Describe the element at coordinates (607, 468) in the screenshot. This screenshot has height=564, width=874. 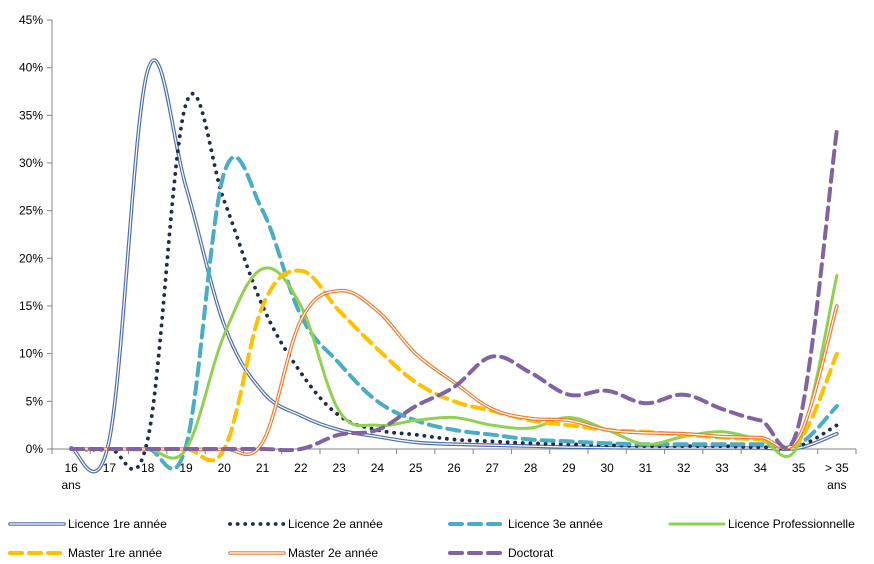
I see `x-tick-label: 30` at that location.